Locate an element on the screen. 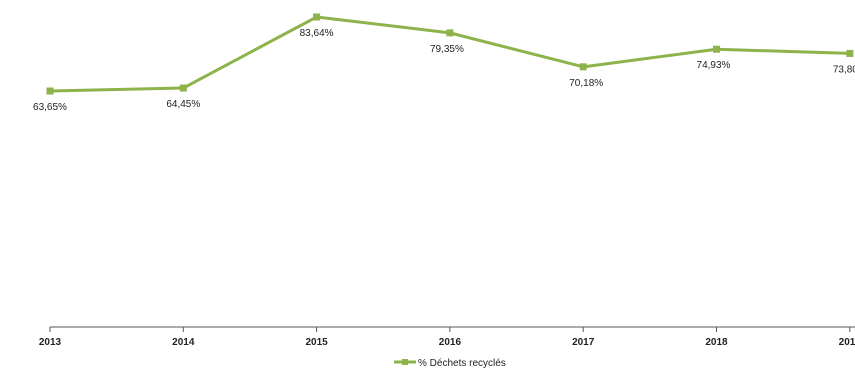 Image resolution: width=855 pixels, height=374 pixels. x-tick-label: 2017 is located at coordinates (583, 342).